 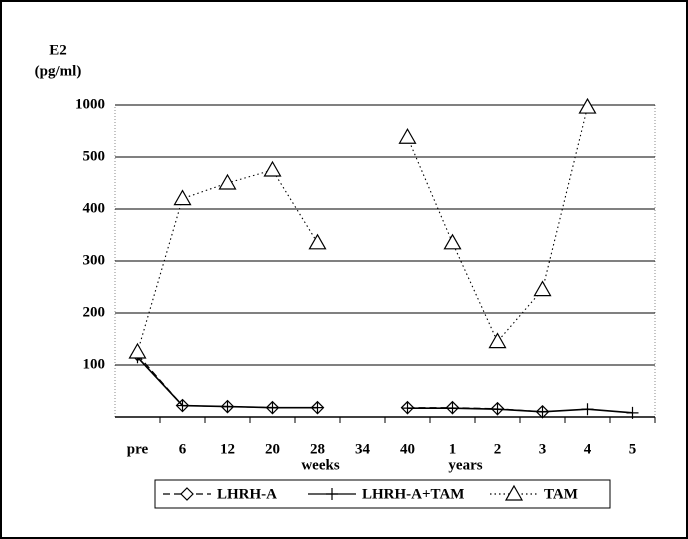 I want to click on y-tick-label: 400, so click(x=94, y=208).